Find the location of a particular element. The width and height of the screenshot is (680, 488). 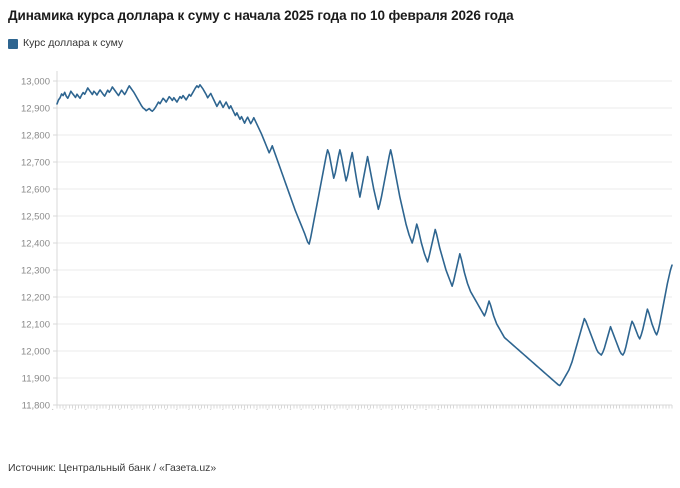

legend-item-label: Курс доллара к суму is located at coordinates (73, 43).